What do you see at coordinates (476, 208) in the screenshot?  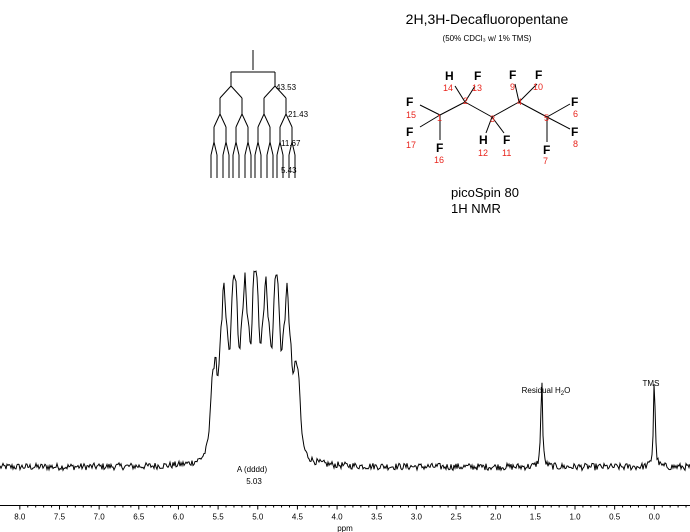 I see `experiment-label: 1H NMR` at bounding box center [476, 208].